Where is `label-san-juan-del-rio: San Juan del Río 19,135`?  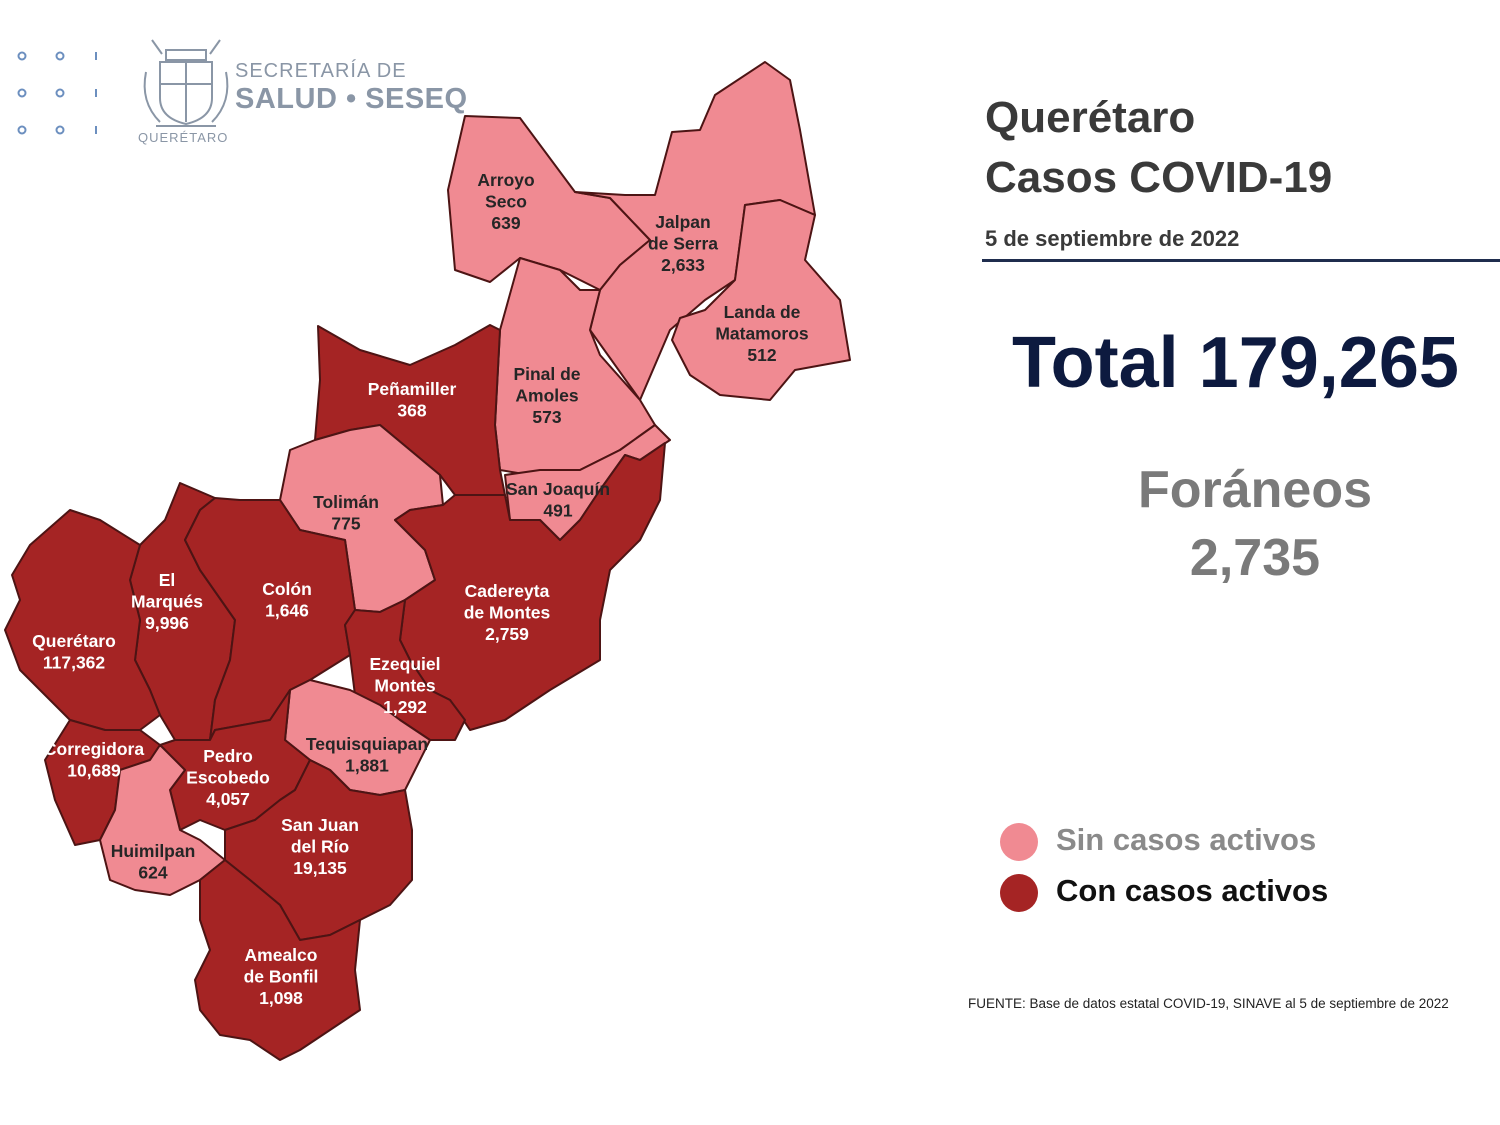
label-san-juan-del-rio: San Juan del Río 19,135 is located at coordinates (320, 846).